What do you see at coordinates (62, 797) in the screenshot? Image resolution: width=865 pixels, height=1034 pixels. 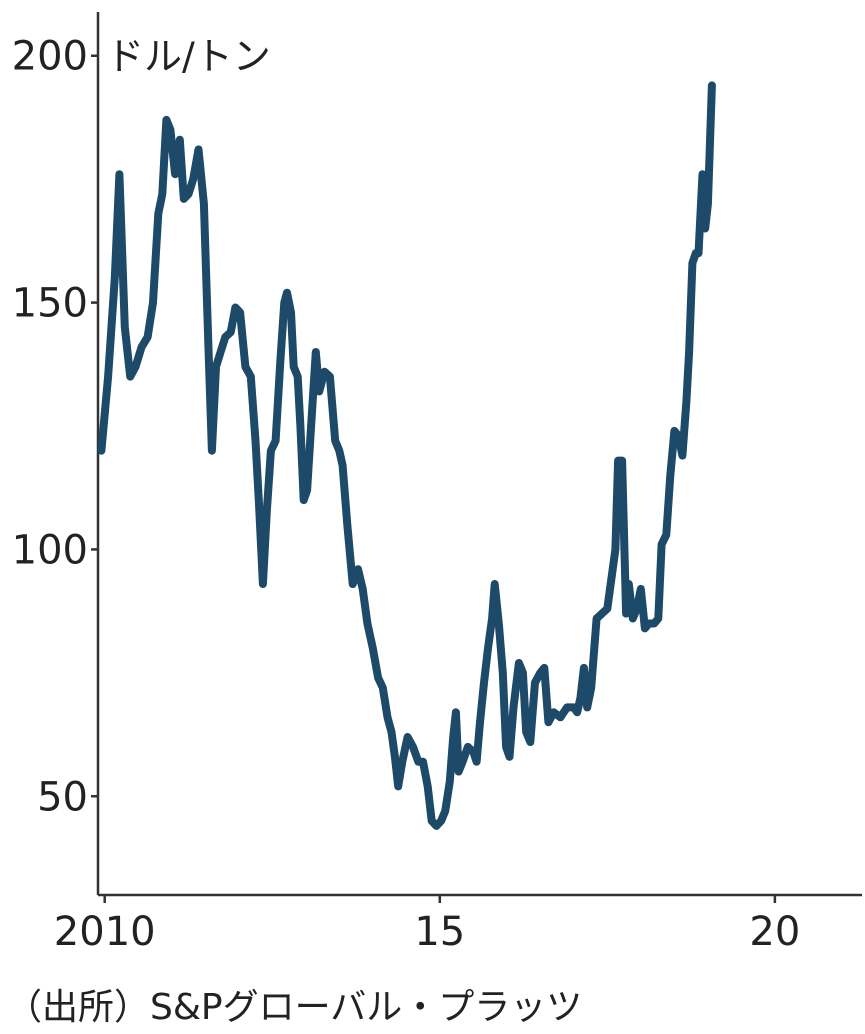 I see `y-tick-label: 50` at bounding box center [62, 797].